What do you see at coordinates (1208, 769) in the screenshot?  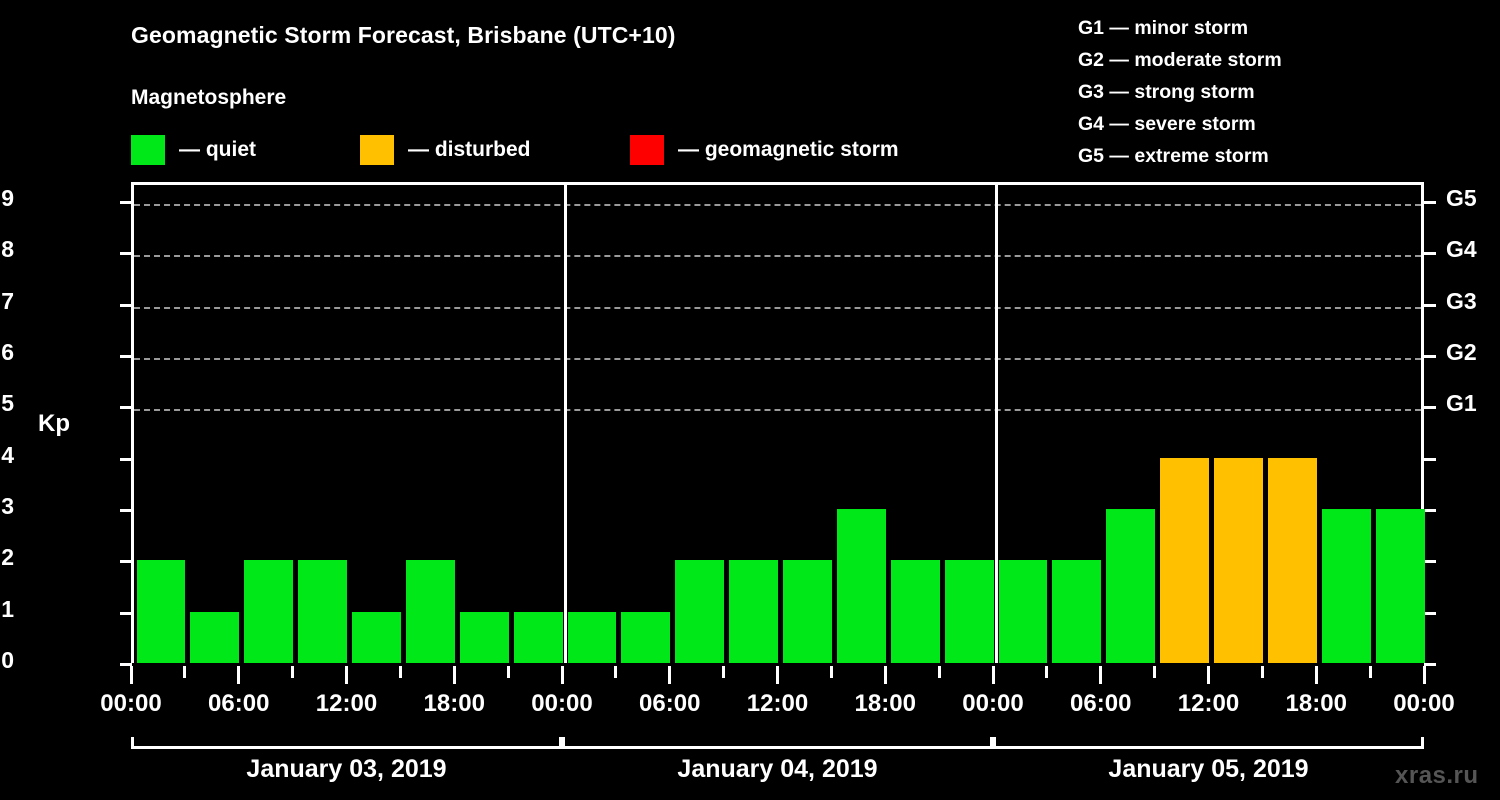 I see `date-label: January 05, 2019` at bounding box center [1208, 769].